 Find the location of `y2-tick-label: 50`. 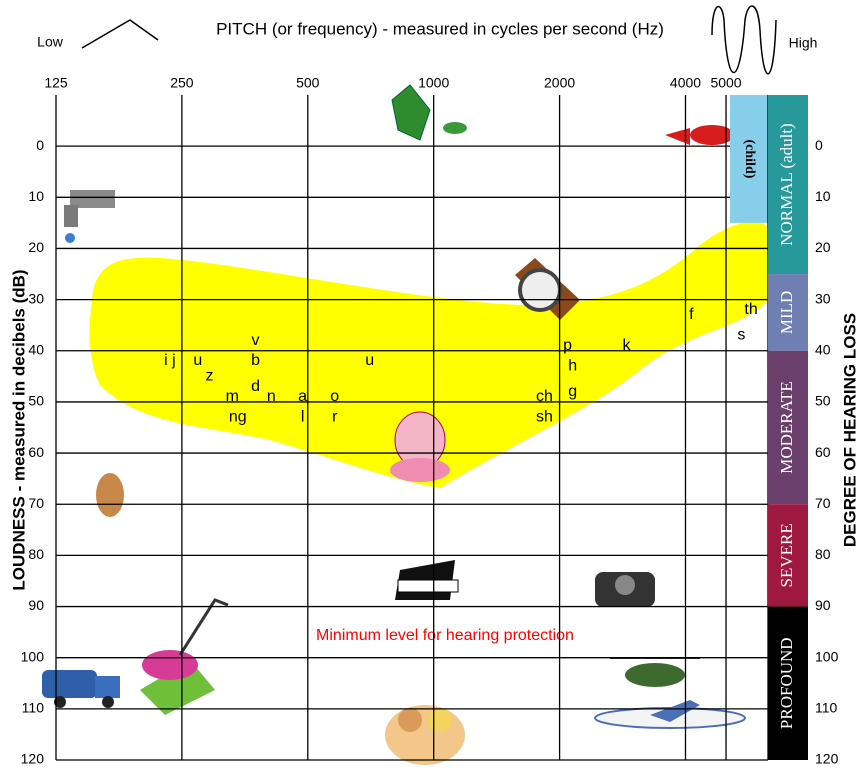

y2-tick-label: 50 is located at coordinates (823, 401).